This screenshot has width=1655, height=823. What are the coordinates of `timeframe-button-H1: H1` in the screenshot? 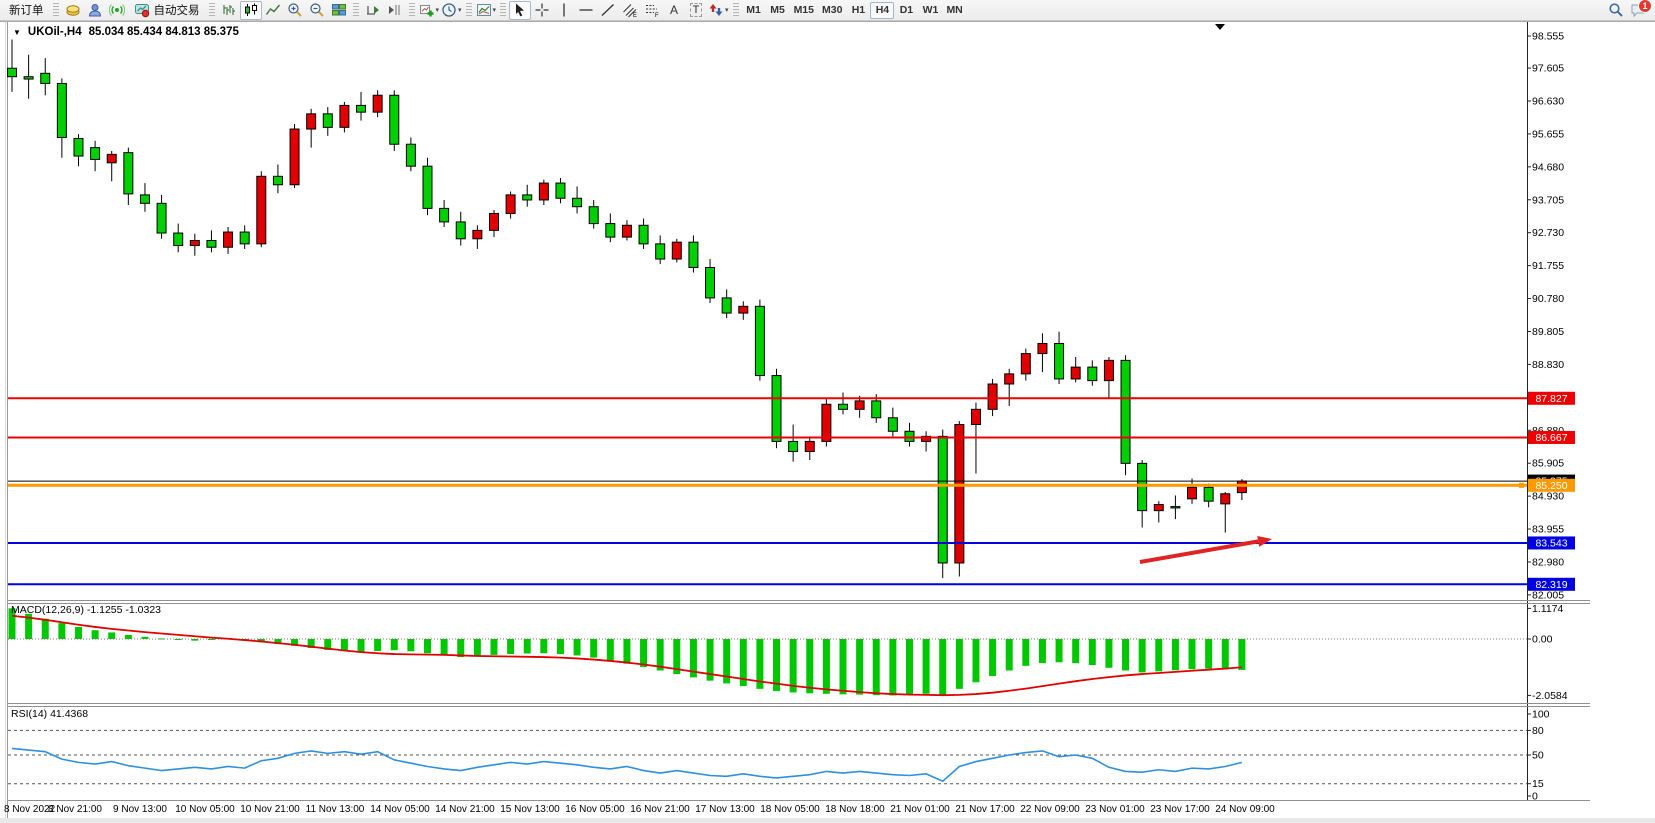 It's located at (858, 10).